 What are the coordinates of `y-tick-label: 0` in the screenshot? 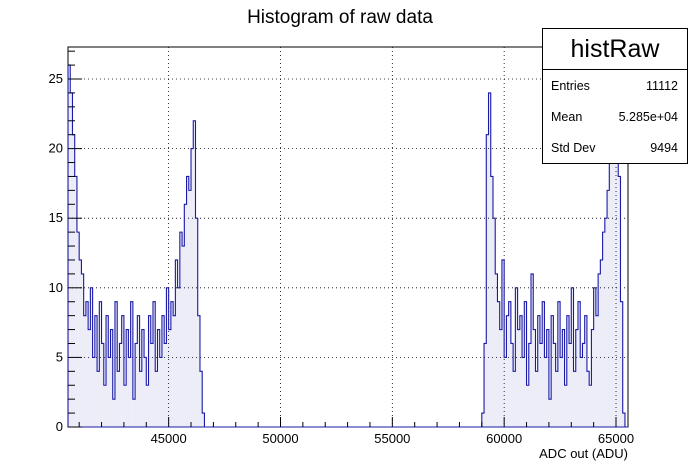 It's located at (59, 426).